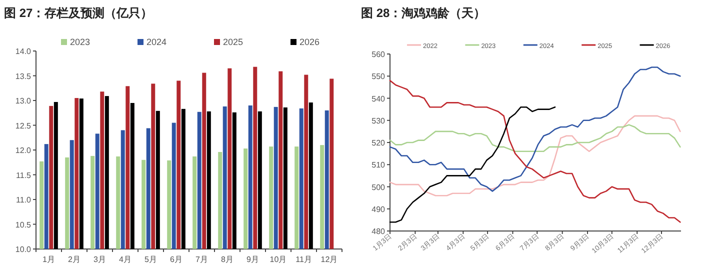  Describe the element at coordinates (304, 259) in the screenshot. I see `x-tick-label: 11月` at that location.